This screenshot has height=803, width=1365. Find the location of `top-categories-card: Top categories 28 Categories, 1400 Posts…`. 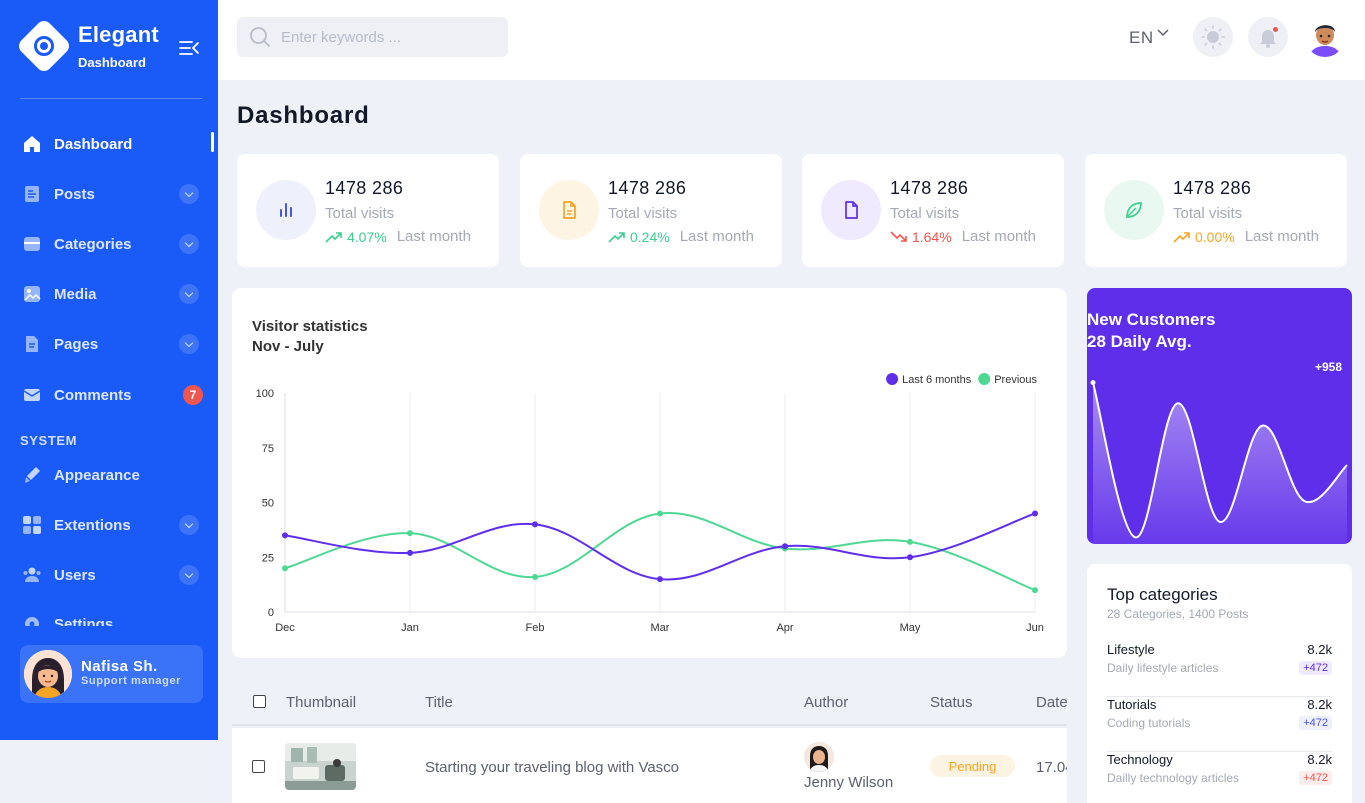

top-categories-card: Top categories 28 Categories, 1400 Posts… is located at coordinates (1219, 683).